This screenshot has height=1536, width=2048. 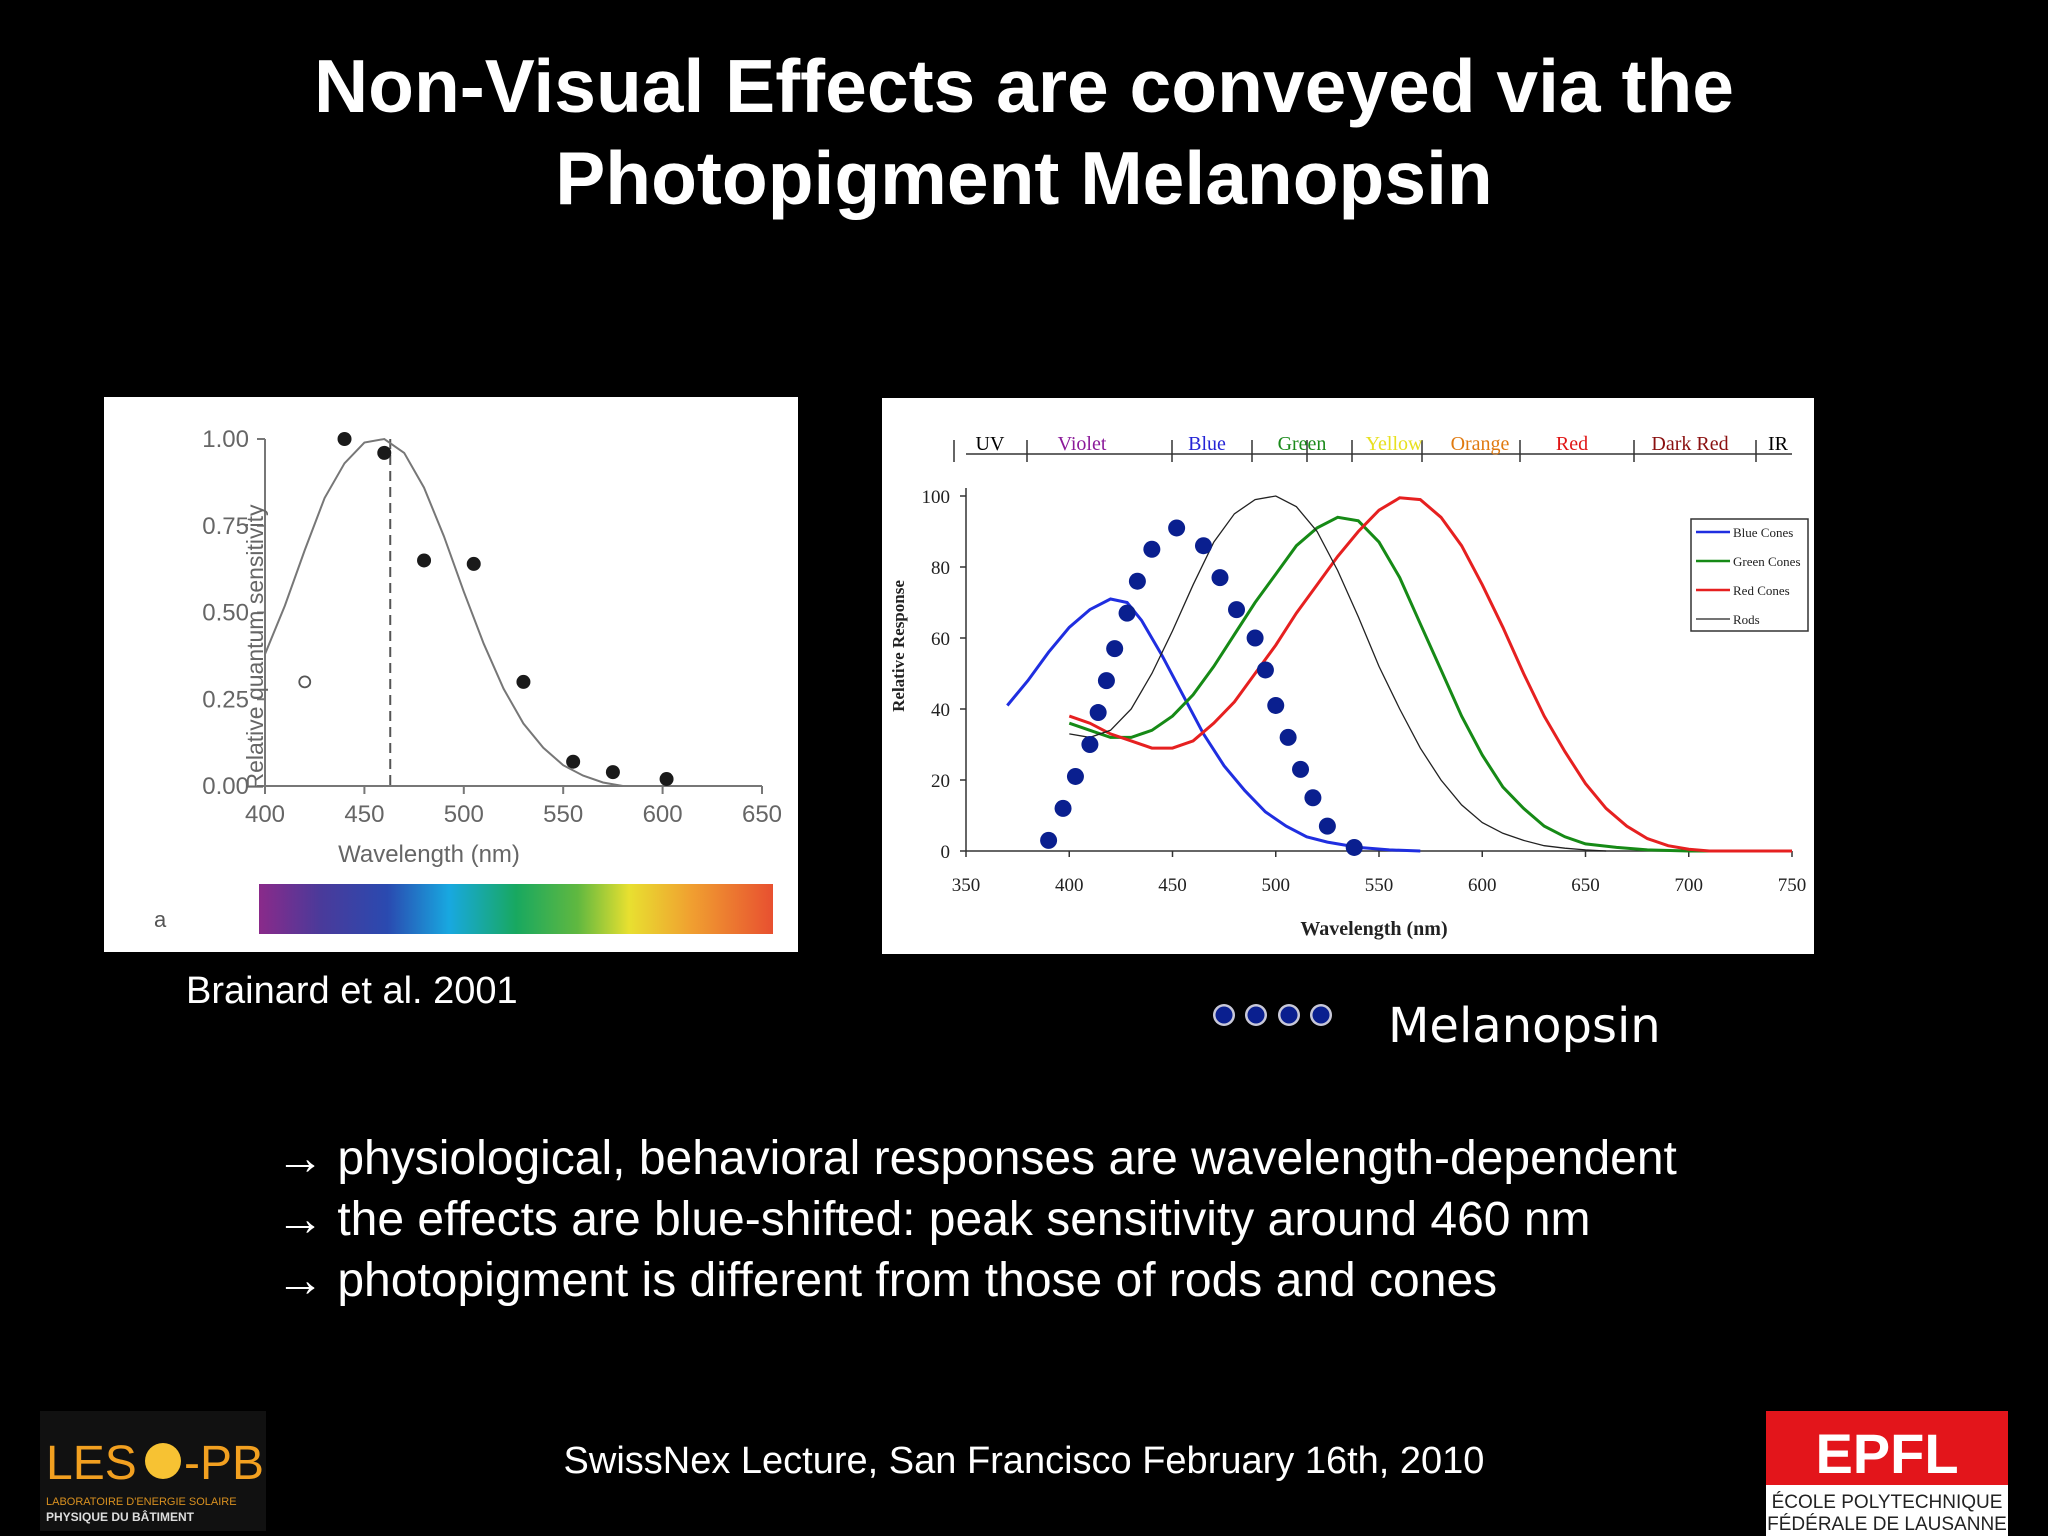 I want to click on spectrum-bar, so click(x=516, y=909).